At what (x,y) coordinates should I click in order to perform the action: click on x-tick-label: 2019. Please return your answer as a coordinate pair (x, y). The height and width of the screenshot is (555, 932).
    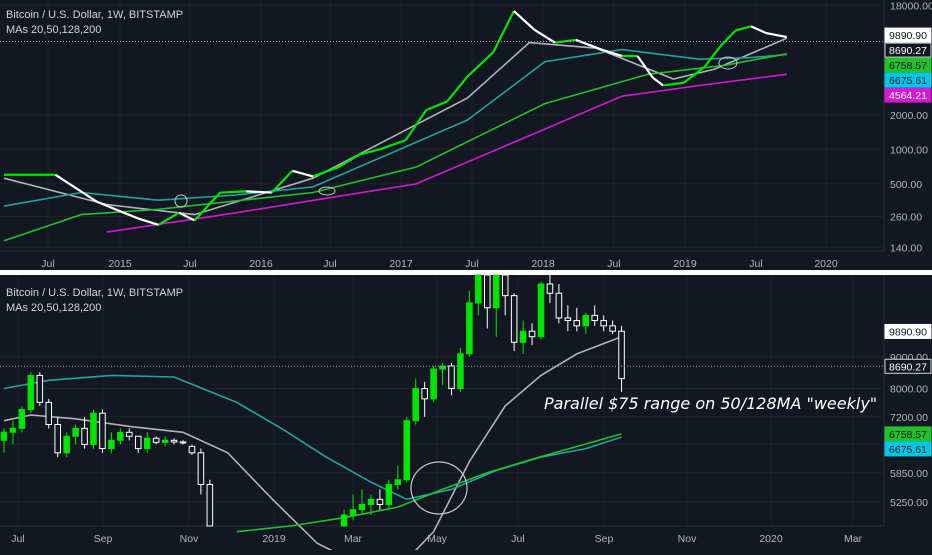
    Looking at the image, I should click on (685, 264).